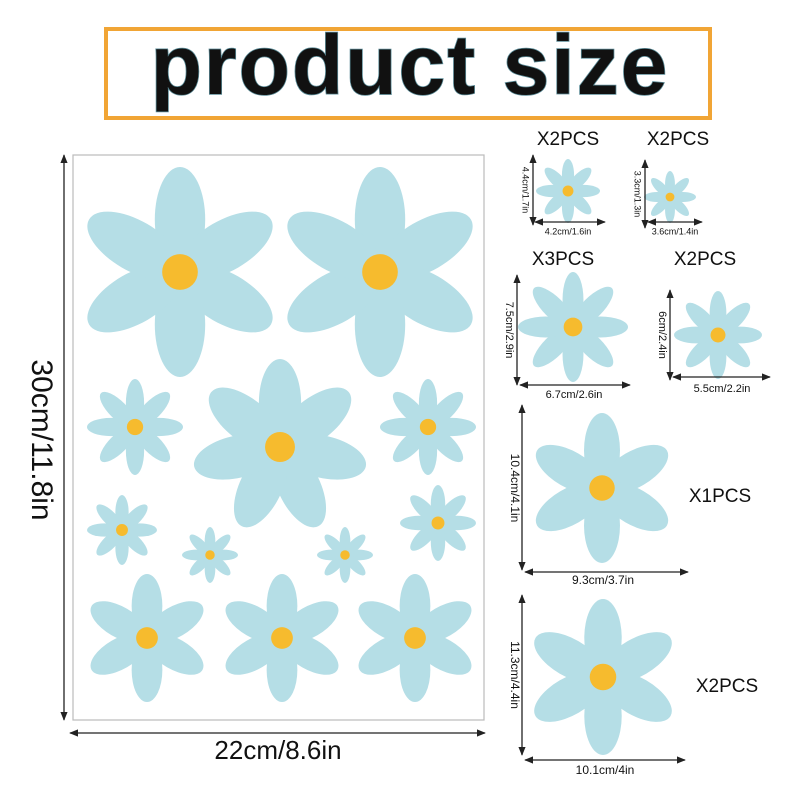 The width and height of the screenshot is (800, 800). I want to click on dimension-label: 30cm/11.8in, so click(41, 439).